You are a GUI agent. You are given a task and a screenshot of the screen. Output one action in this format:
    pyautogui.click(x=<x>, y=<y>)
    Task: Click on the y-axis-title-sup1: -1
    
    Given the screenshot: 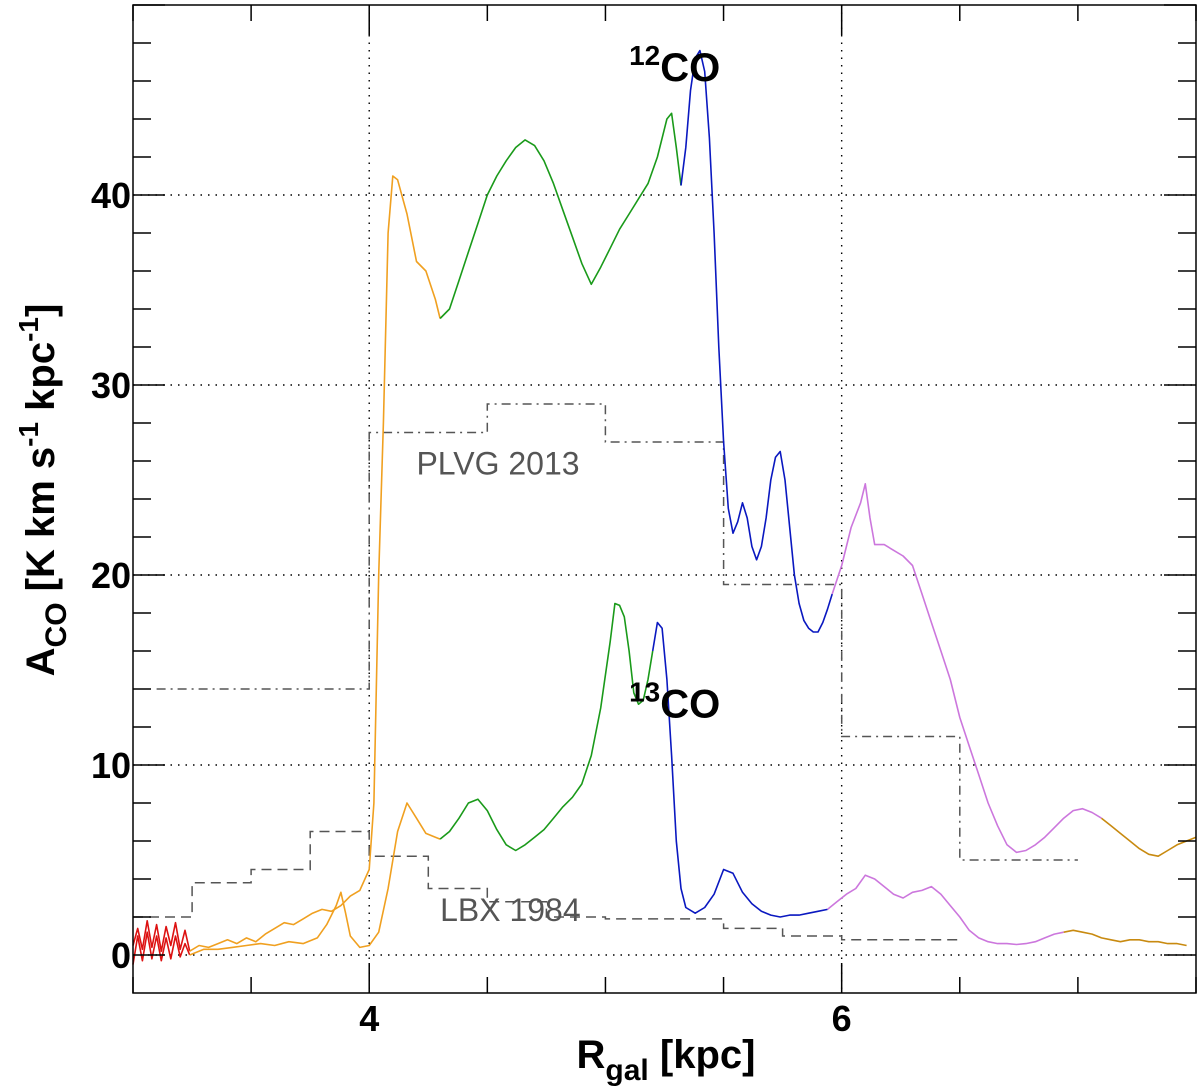 What is the action you would take?
    pyautogui.click(x=28, y=434)
    